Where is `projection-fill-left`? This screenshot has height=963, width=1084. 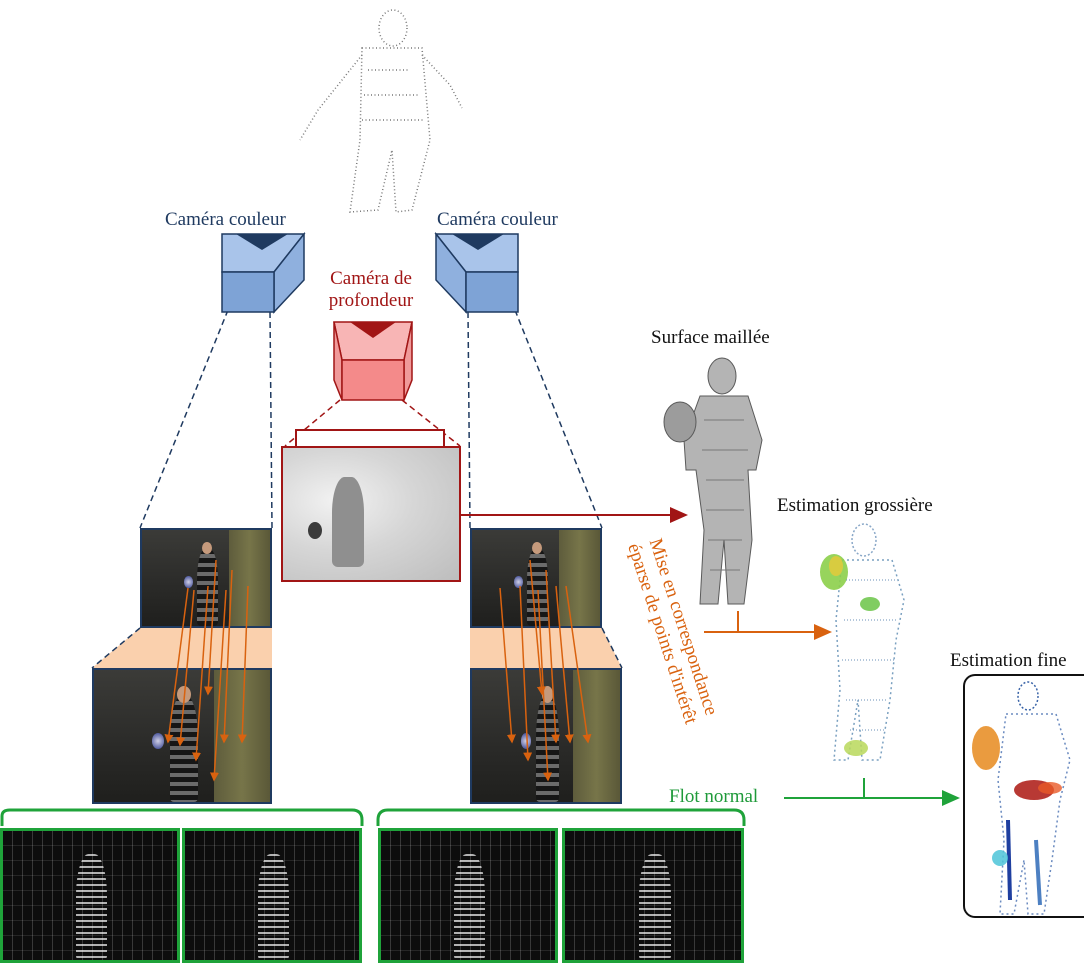
projection-fill-left is located at coordinates (182, 648).